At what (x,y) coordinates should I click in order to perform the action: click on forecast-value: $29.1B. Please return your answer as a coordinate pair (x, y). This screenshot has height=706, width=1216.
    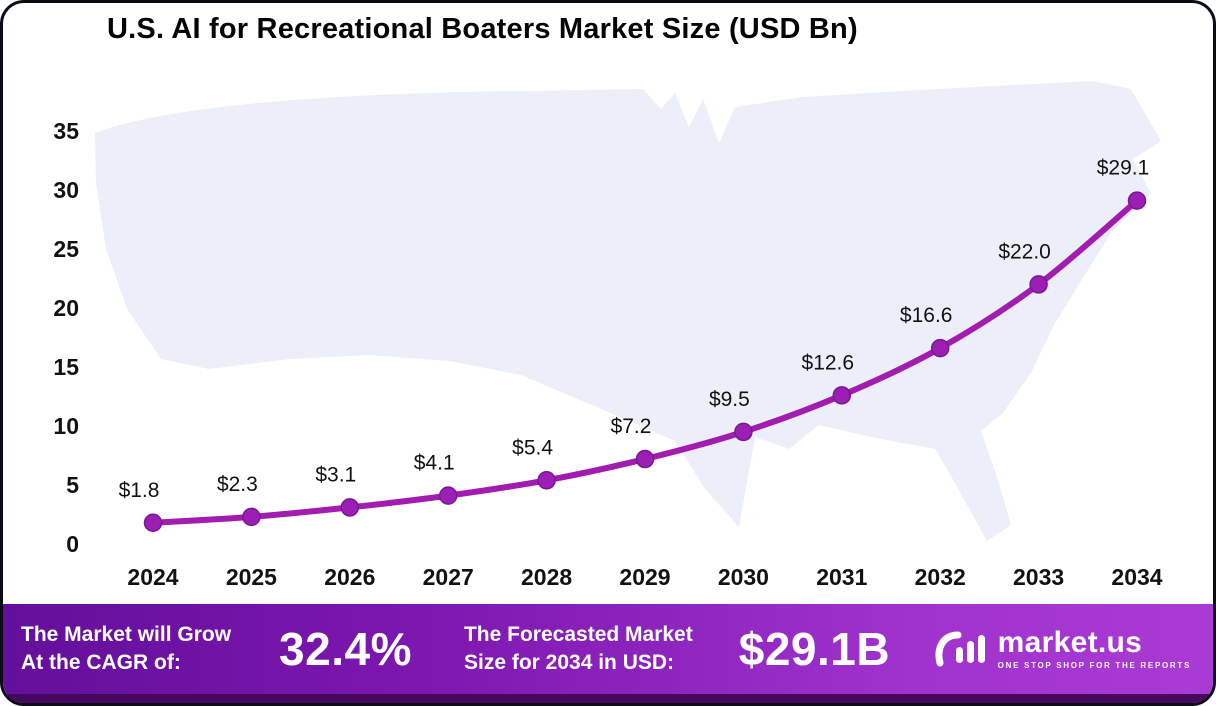
    Looking at the image, I should click on (814, 648).